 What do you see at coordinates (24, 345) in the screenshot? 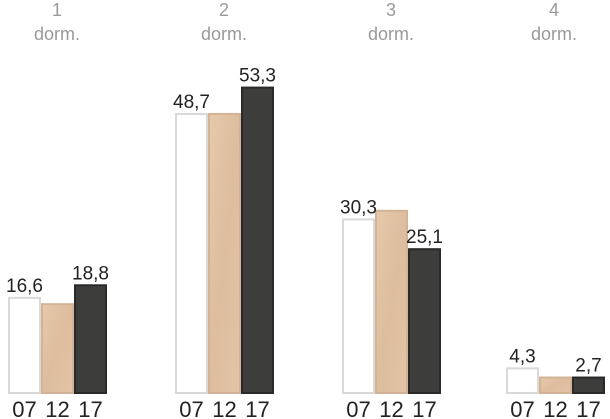
I see `bar-g1-s07` at bounding box center [24, 345].